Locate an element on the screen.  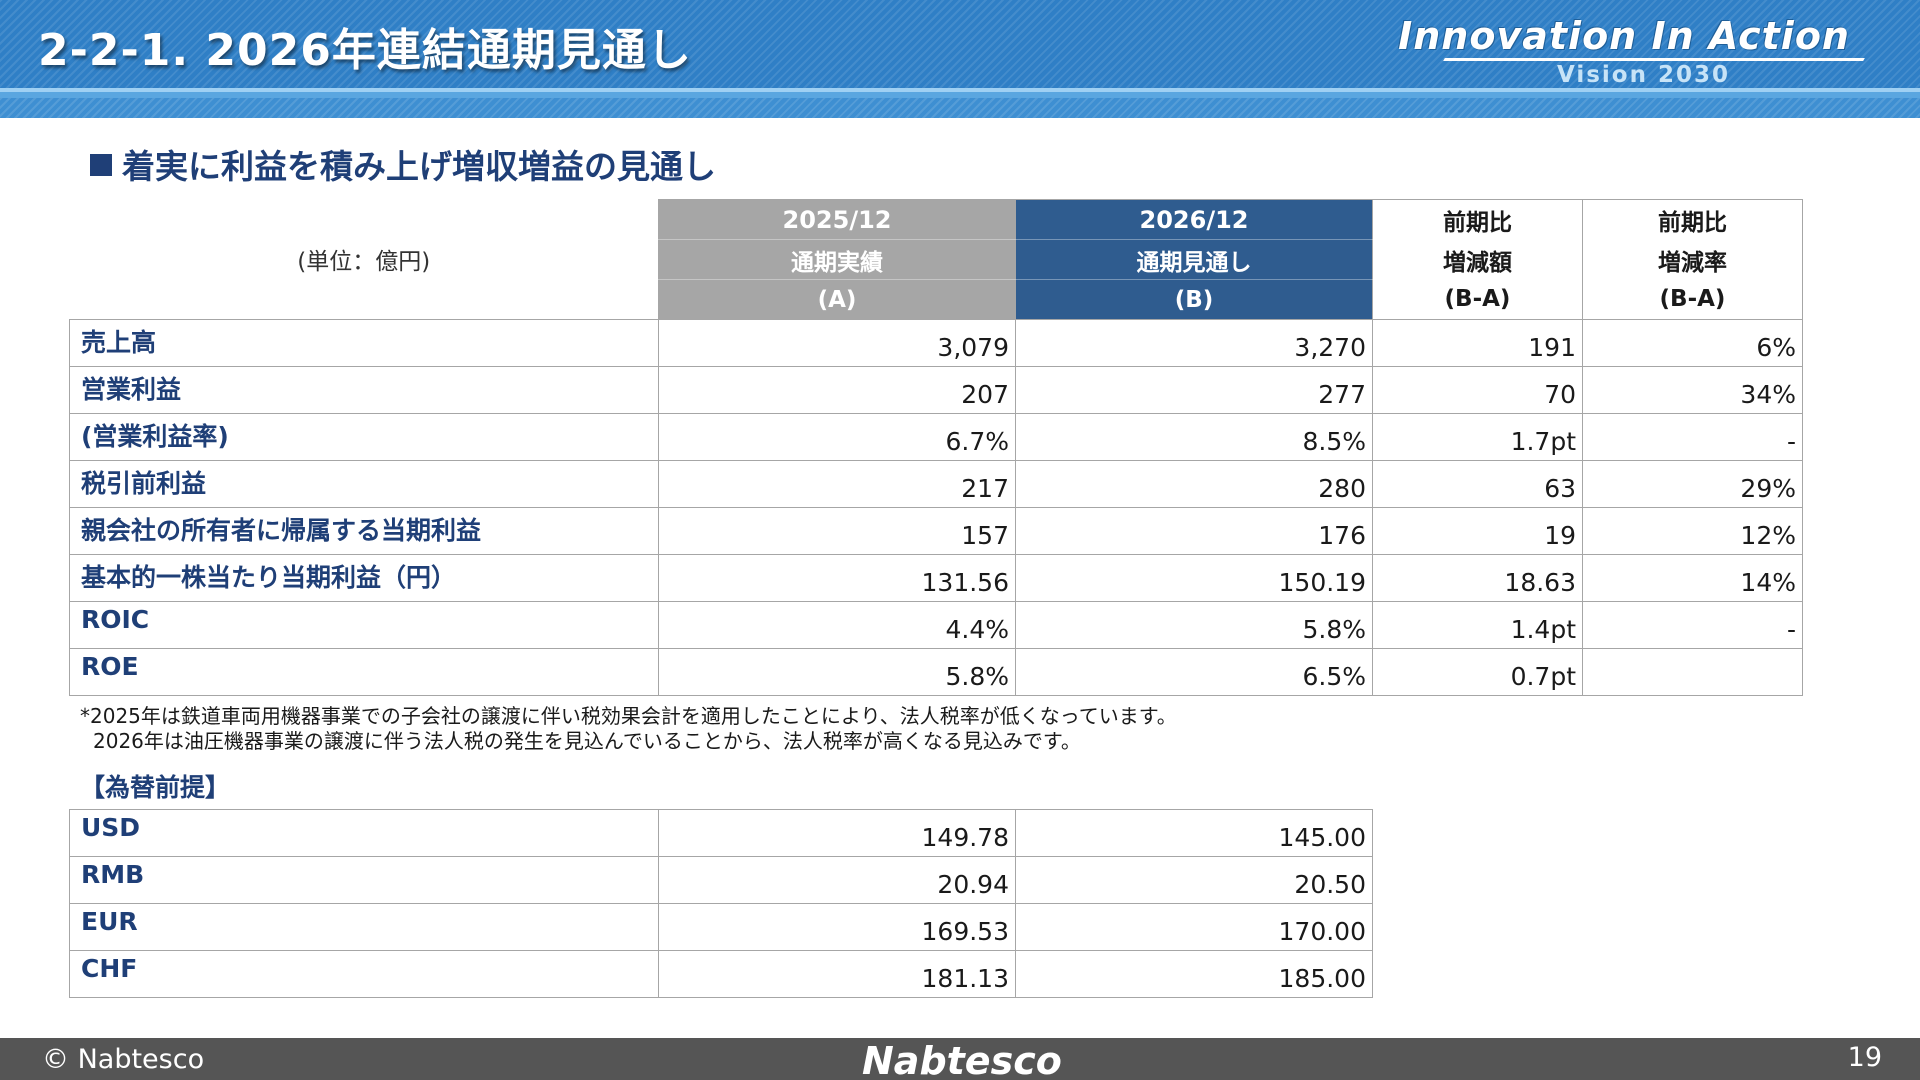
row-label: (営業利益率) is located at coordinates (364, 437).